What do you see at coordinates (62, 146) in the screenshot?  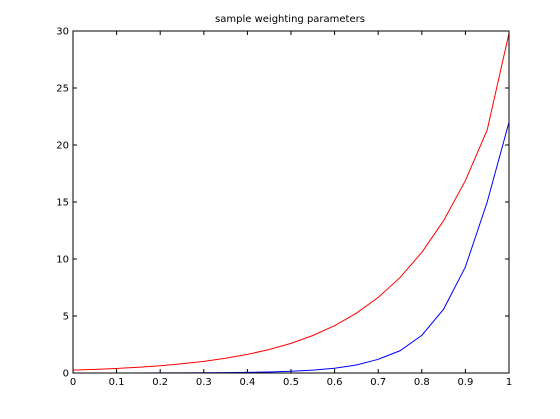 I see `y-tick-label: 20` at bounding box center [62, 146].